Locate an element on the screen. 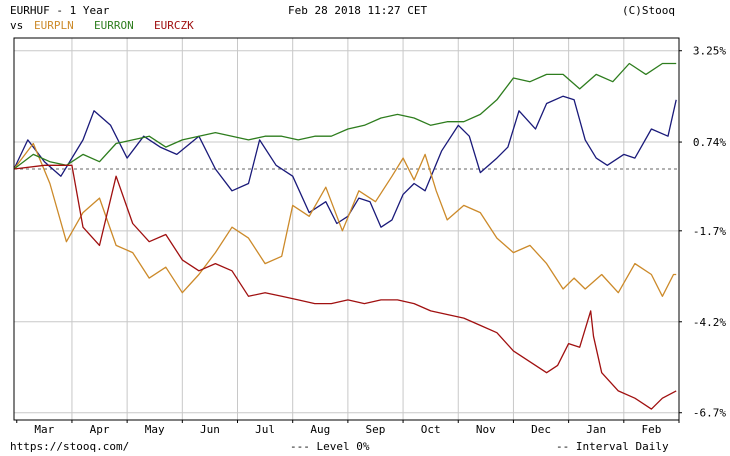 Image resolution: width=730 pixels, height=456 pixels. y-tick-label: -1.7% is located at coordinates (709, 231).